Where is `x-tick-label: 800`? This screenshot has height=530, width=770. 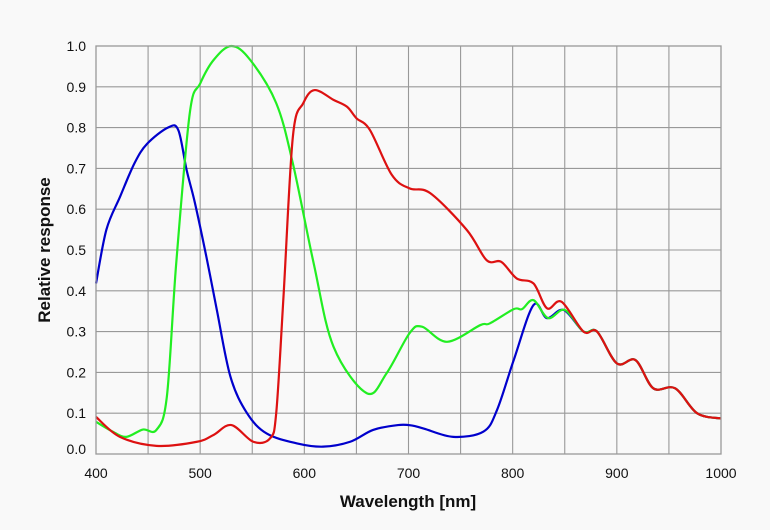 x-tick-label: 800 is located at coordinates (513, 473).